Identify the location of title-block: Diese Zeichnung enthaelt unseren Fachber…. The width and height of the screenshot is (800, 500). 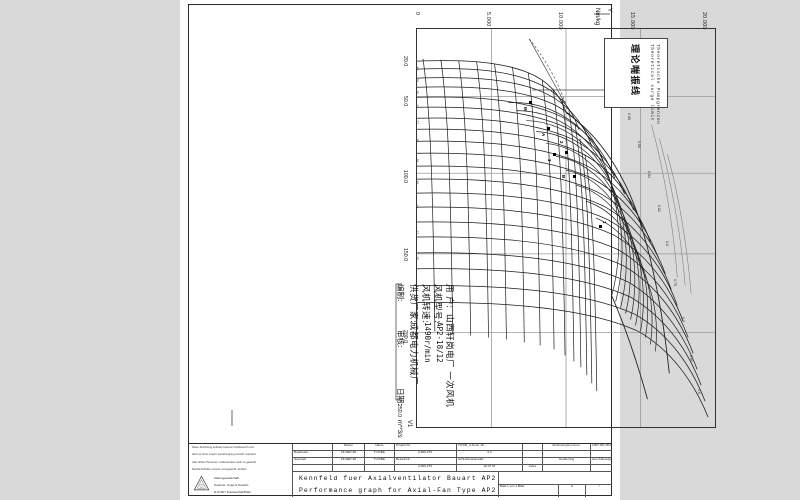
(400, 470).